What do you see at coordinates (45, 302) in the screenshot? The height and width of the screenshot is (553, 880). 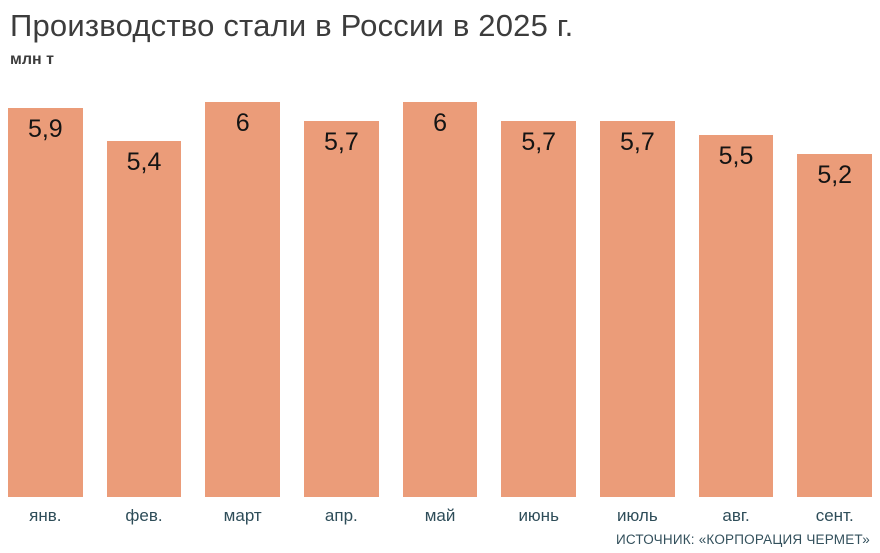 I see `bar: 5,9` at bounding box center [45, 302].